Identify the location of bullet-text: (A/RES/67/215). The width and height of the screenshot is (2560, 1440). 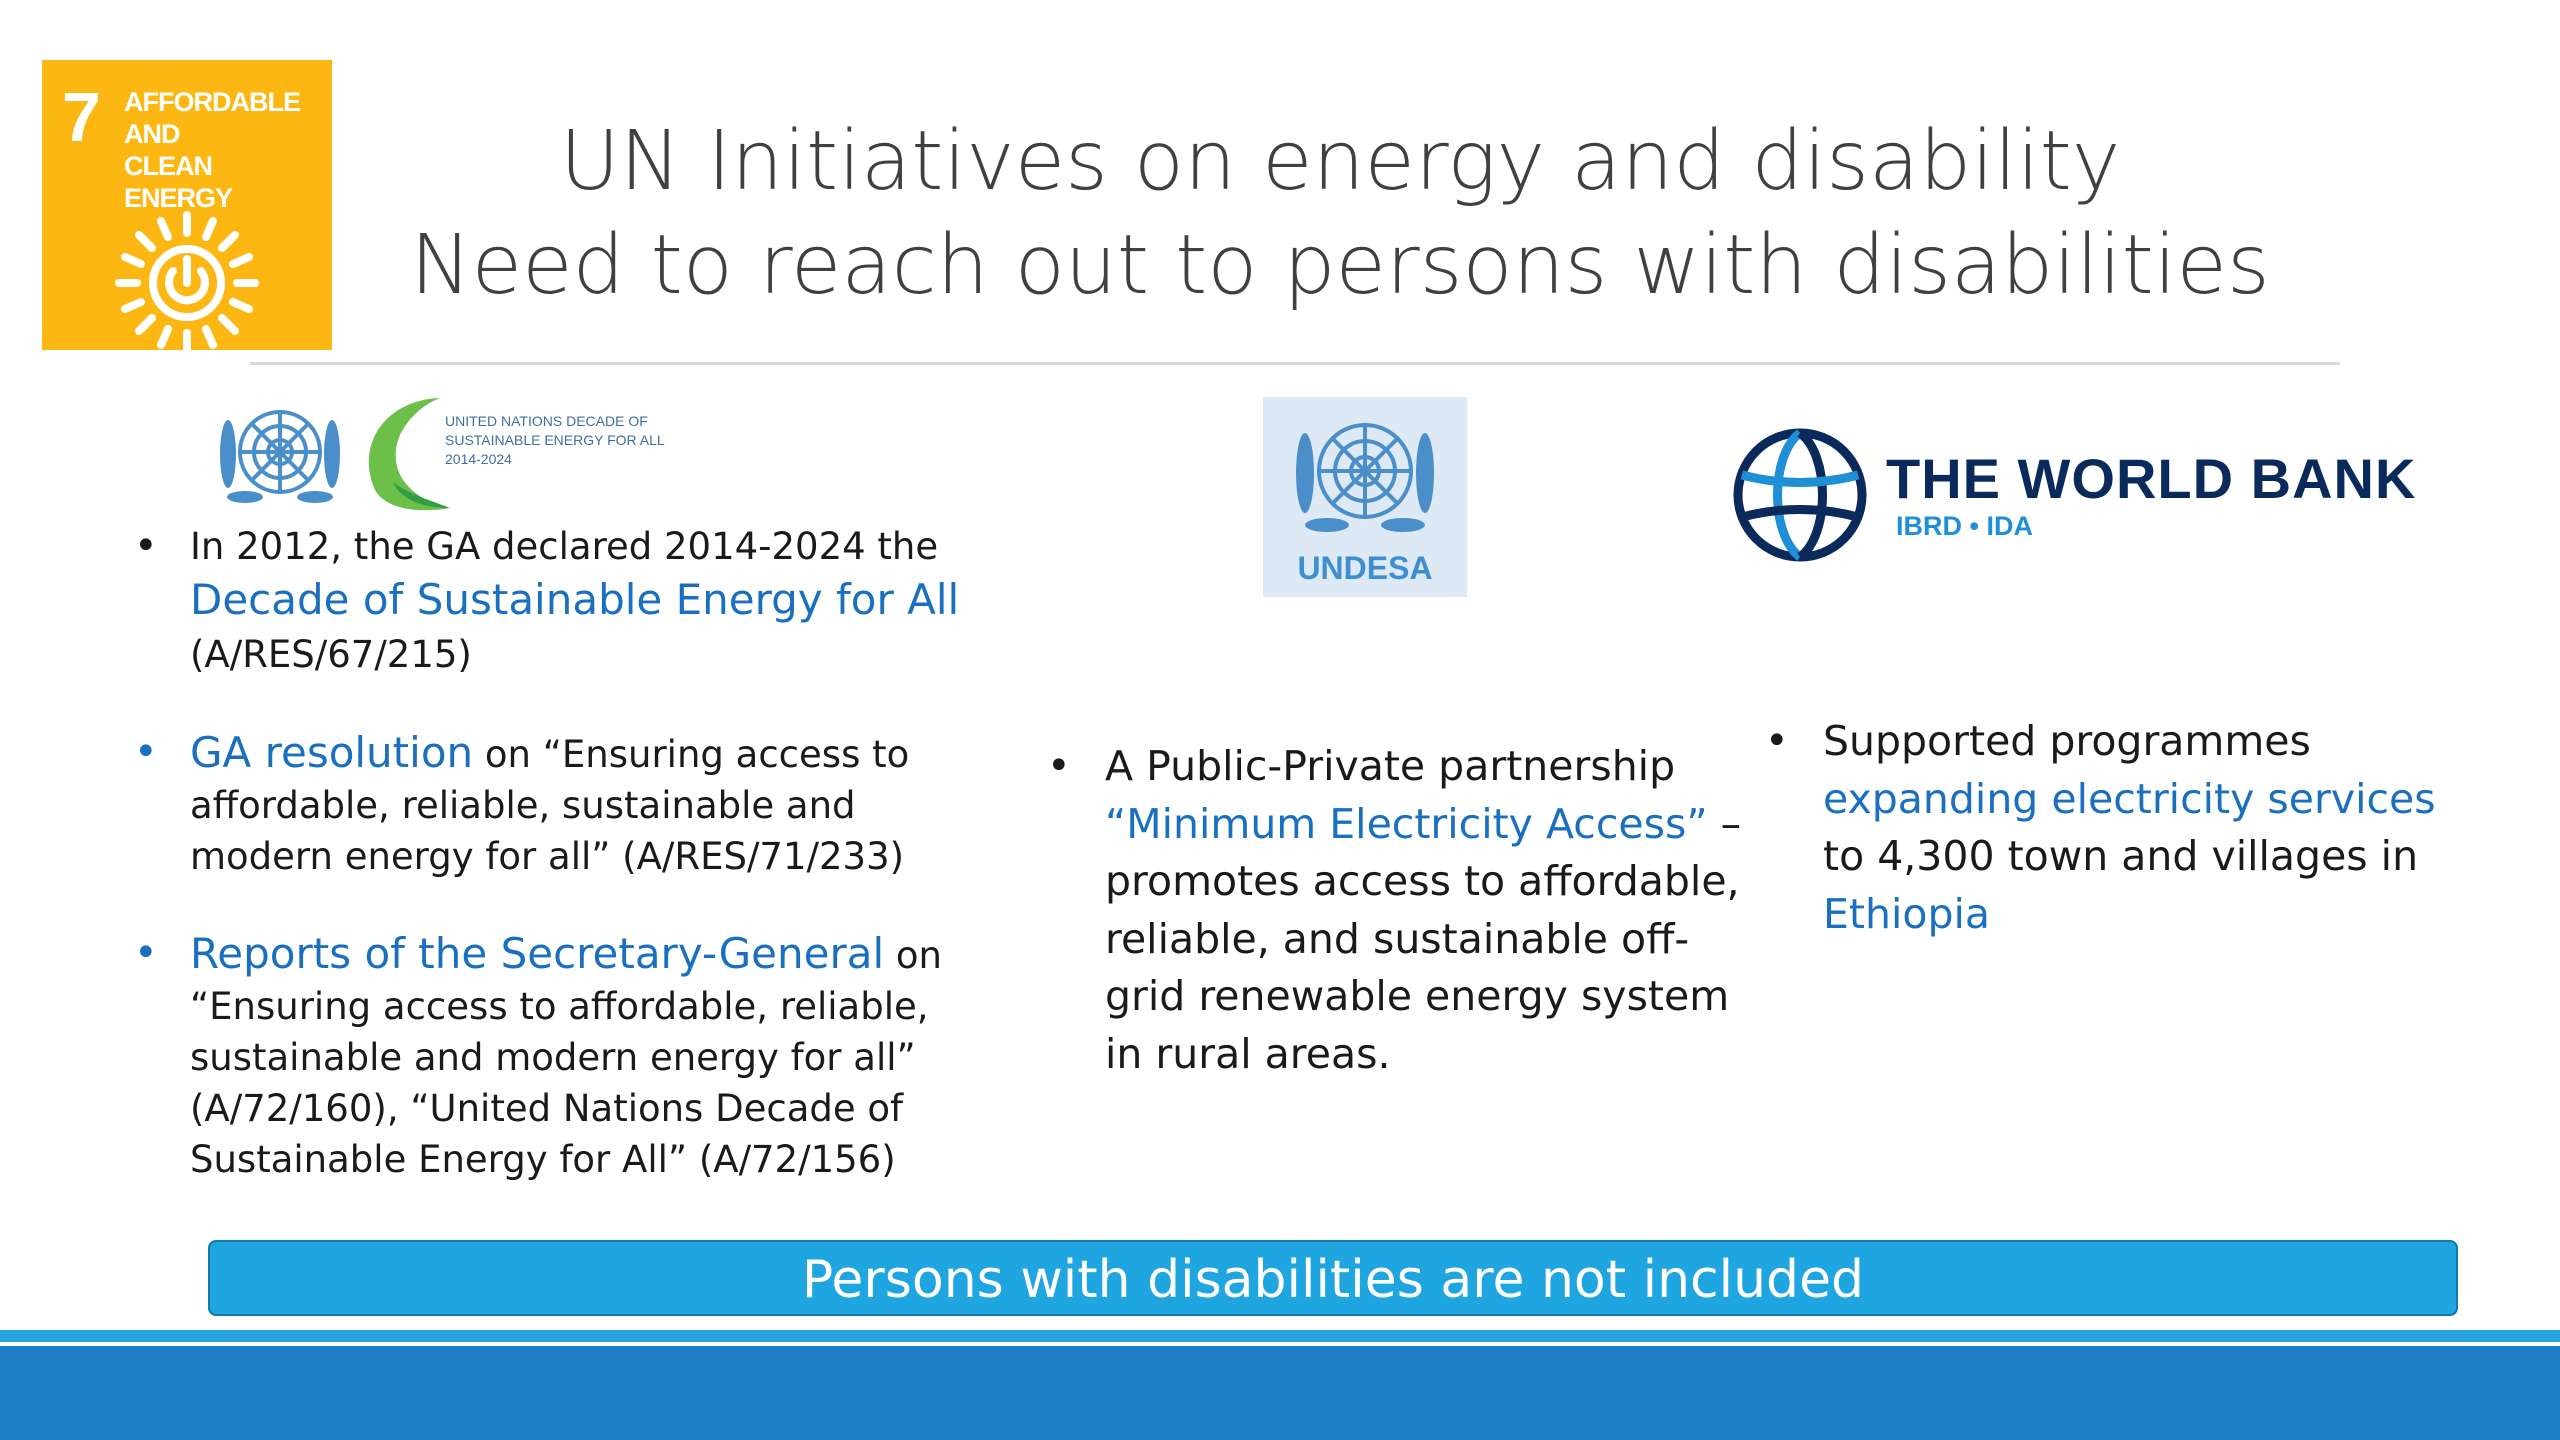
(331, 654).